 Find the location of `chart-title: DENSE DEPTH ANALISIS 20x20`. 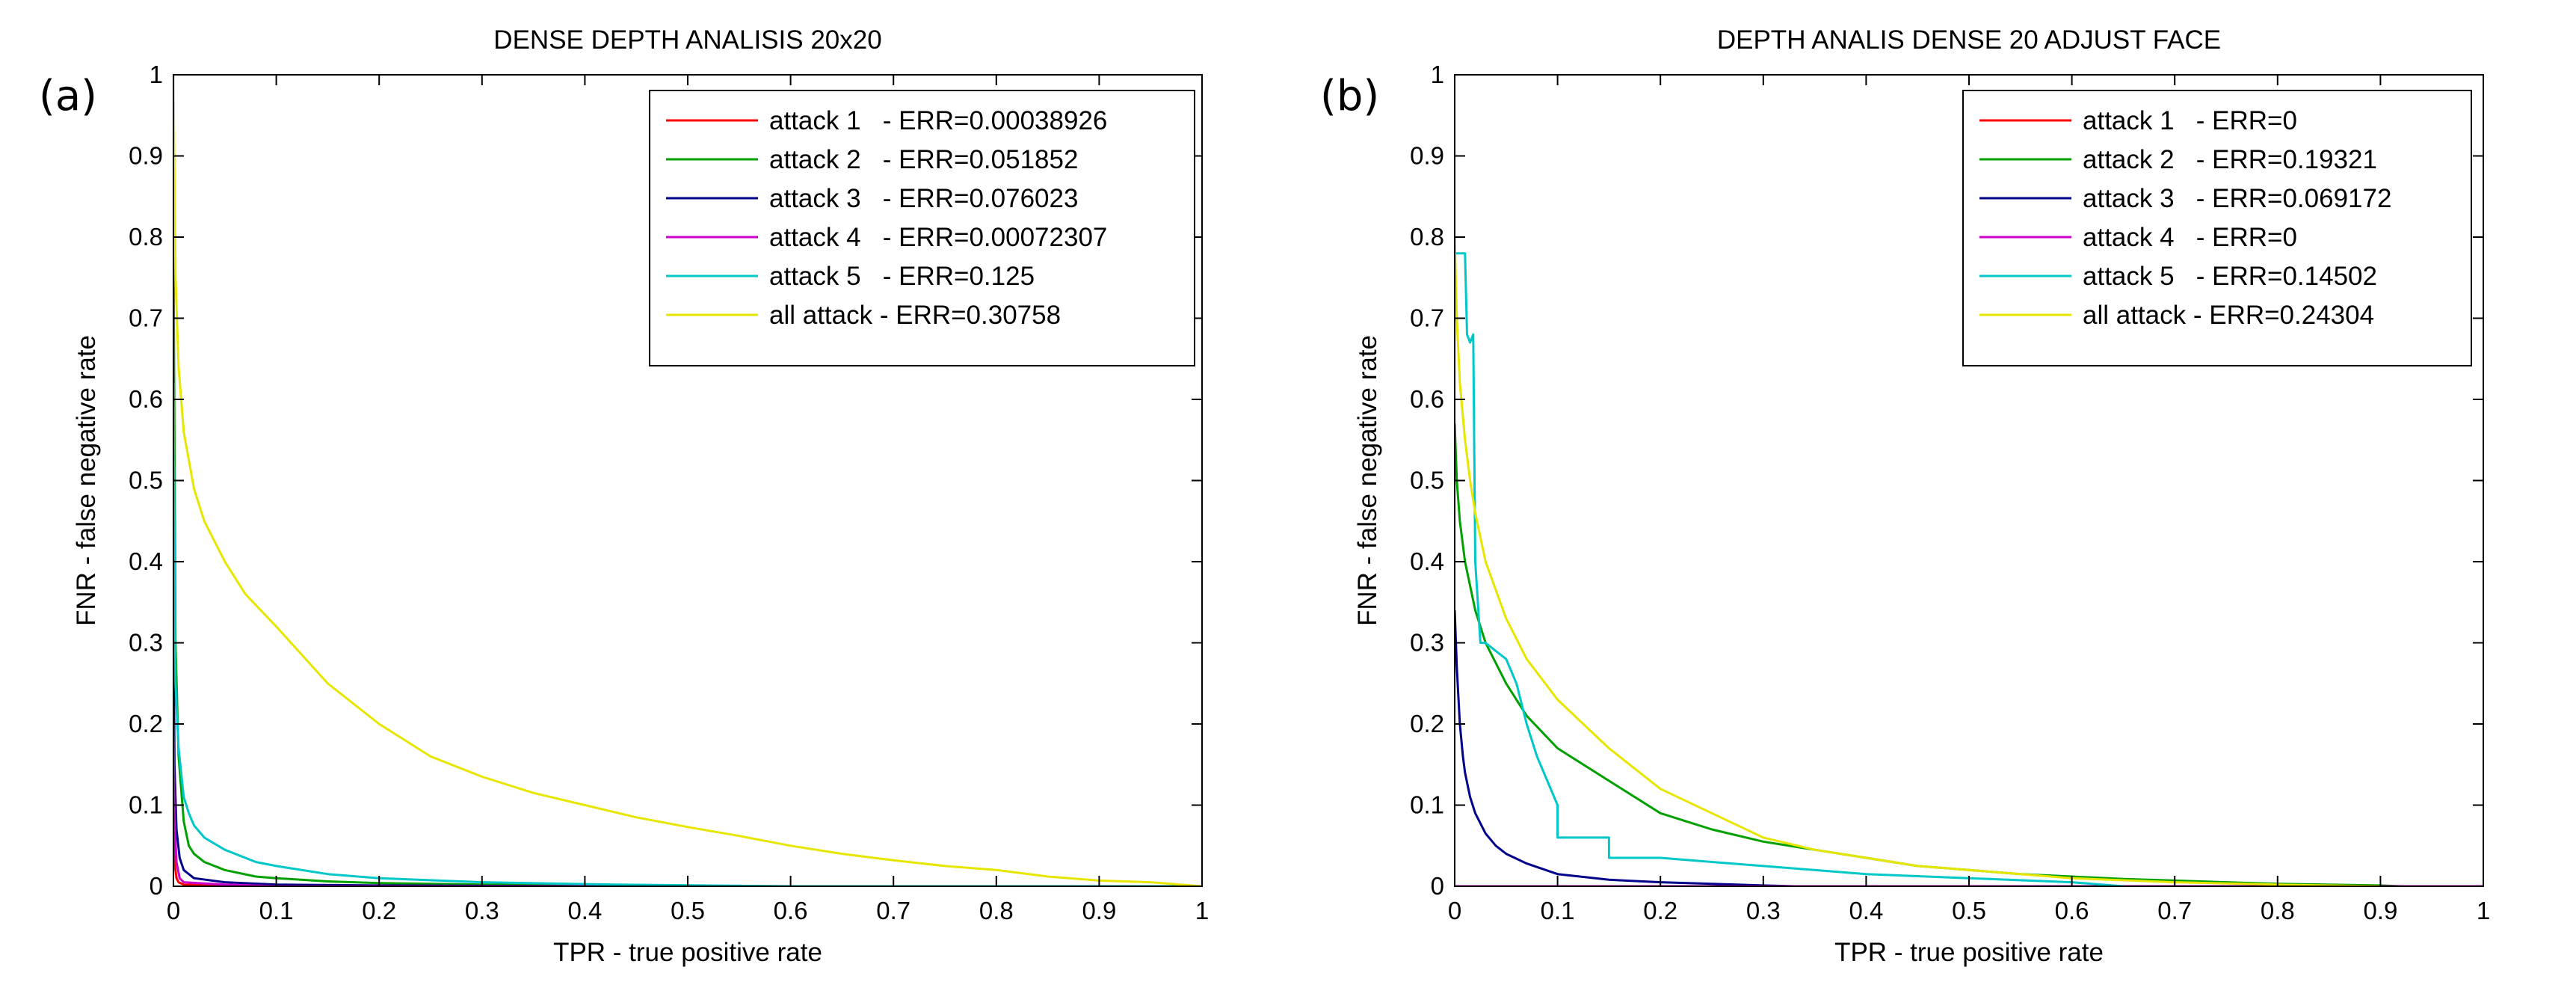

chart-title: DENSE DEPTH ANALISIS 20x20 is located at coordinates (687, 40).